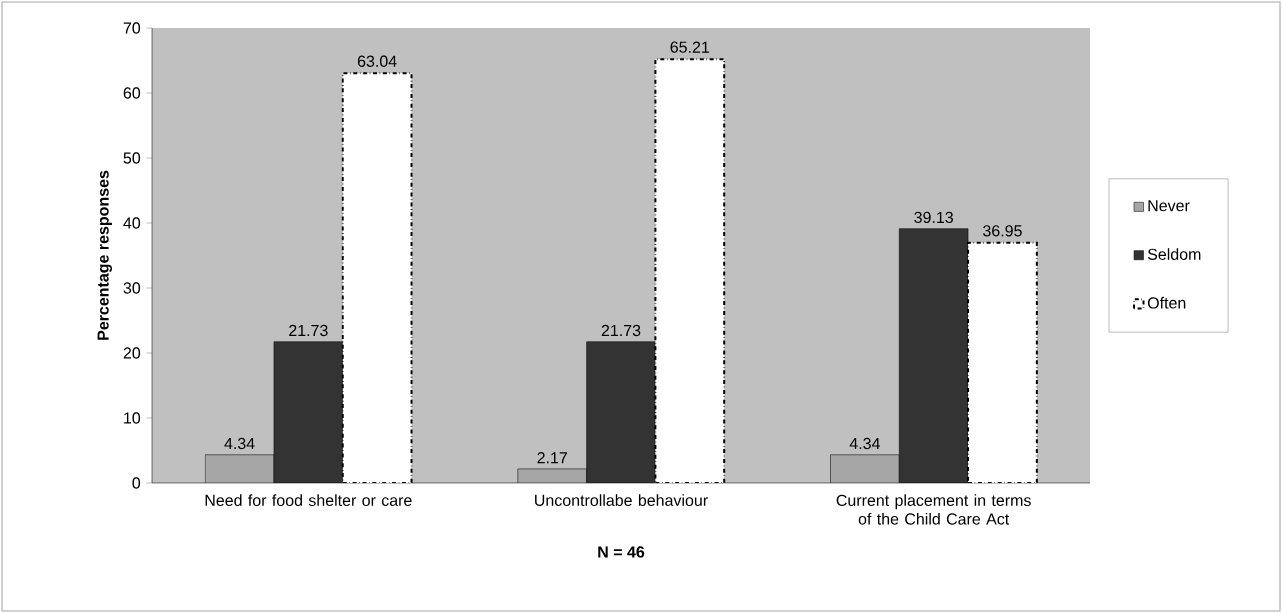 This screenshot has width=1282, height=613. I want to click on legend-label: Often, so click(1166, 302).